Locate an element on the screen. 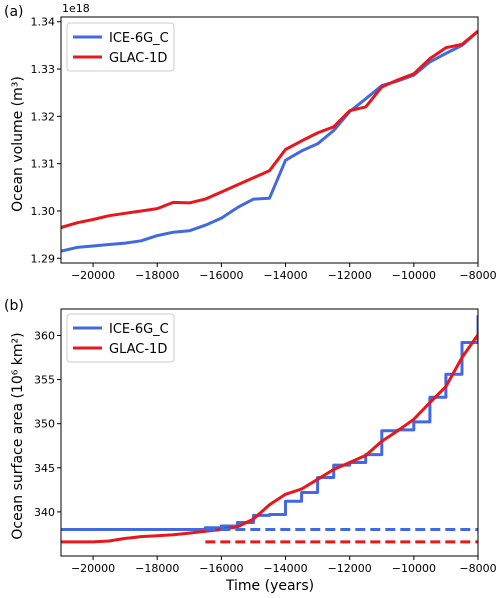 The image size is (500, 598). y-tick-label: 1.30 is located at coordinates (43, 211).